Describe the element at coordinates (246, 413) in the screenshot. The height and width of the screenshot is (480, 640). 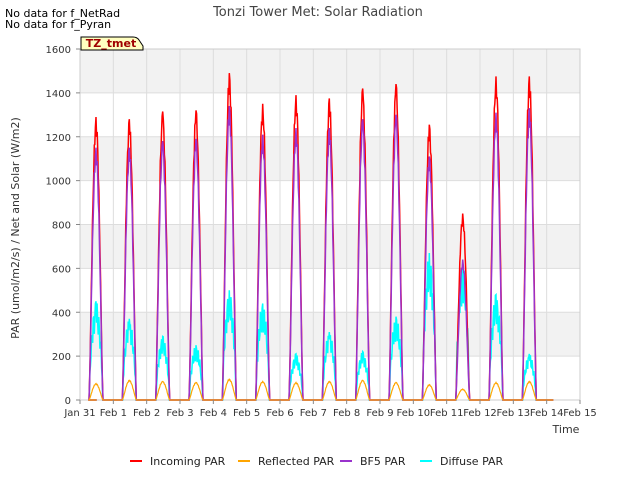
I see `x-tick-label: Feb 5` at that location.